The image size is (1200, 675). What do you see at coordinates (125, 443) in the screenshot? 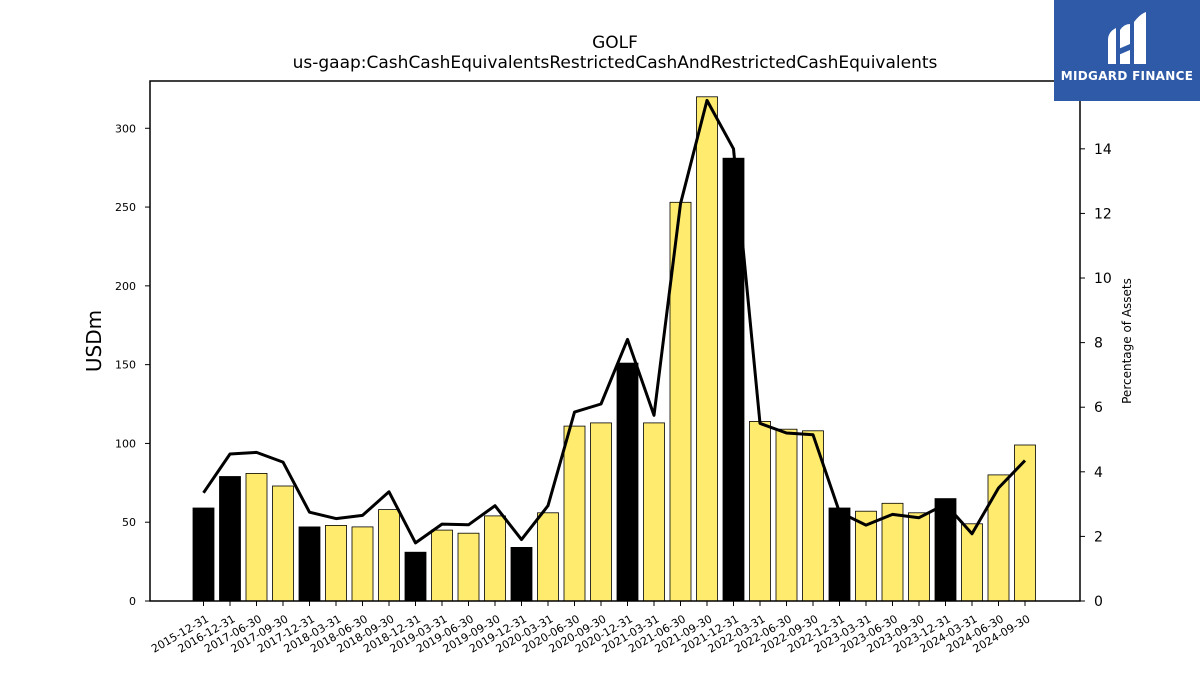
I see `y-tick-label: 100` at bounding box center [125, 443].